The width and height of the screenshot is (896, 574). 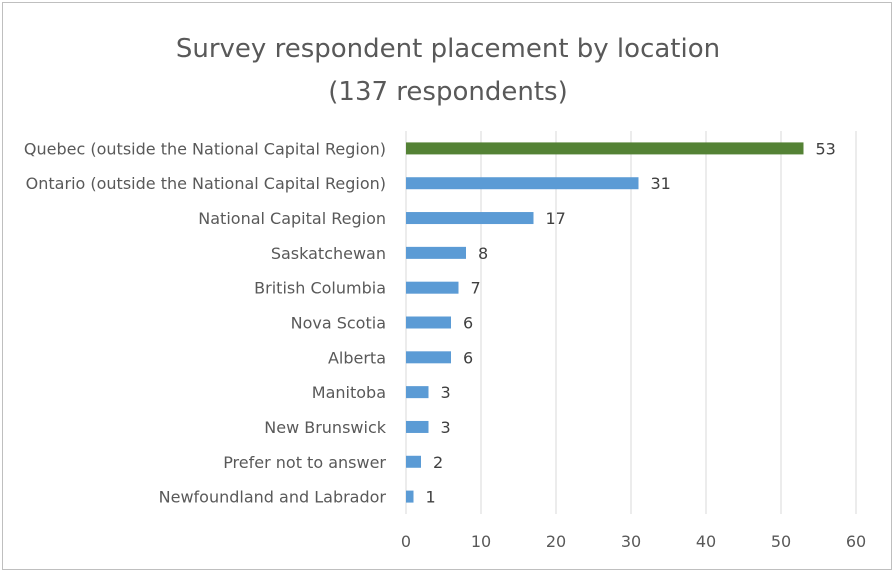 What do you see at coordinates (292, 218) in the screenshot?
I see `category-label: National Capital Region` at bounding box center [292, 218].